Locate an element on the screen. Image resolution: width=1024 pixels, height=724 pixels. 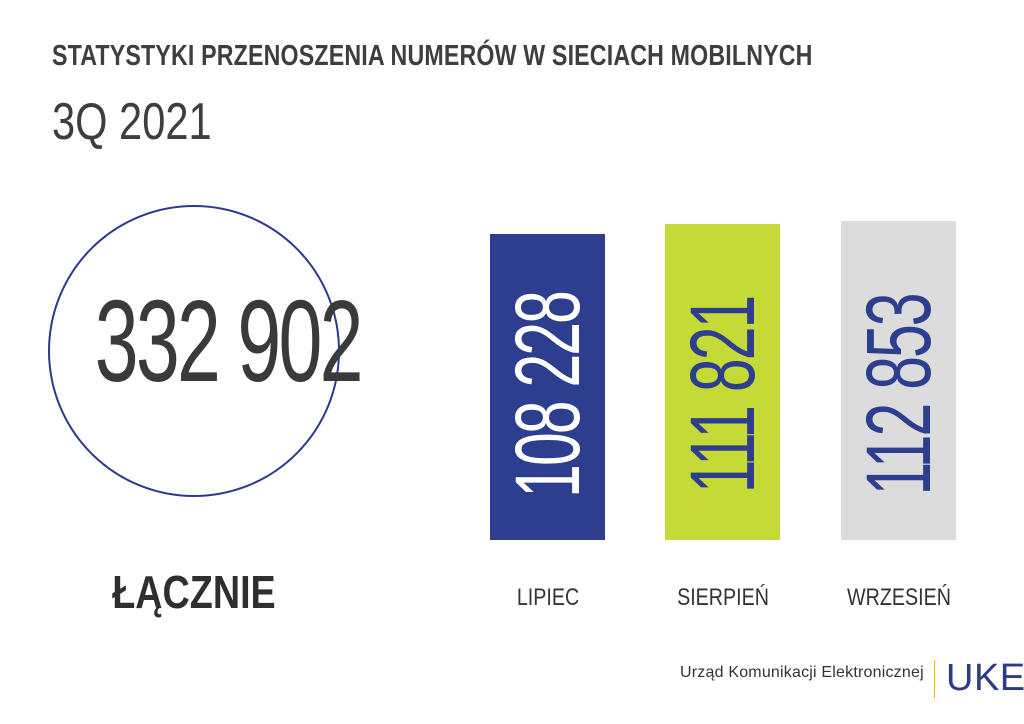
organization-name: Urząd Komunikacji Elektronicznej is located at coordinates (802, 672).